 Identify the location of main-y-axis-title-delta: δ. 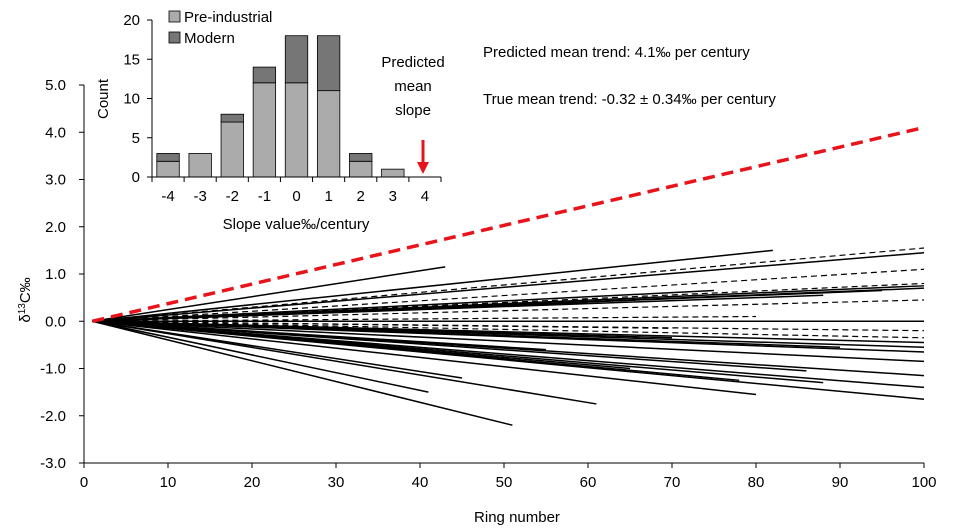
(25, 318).